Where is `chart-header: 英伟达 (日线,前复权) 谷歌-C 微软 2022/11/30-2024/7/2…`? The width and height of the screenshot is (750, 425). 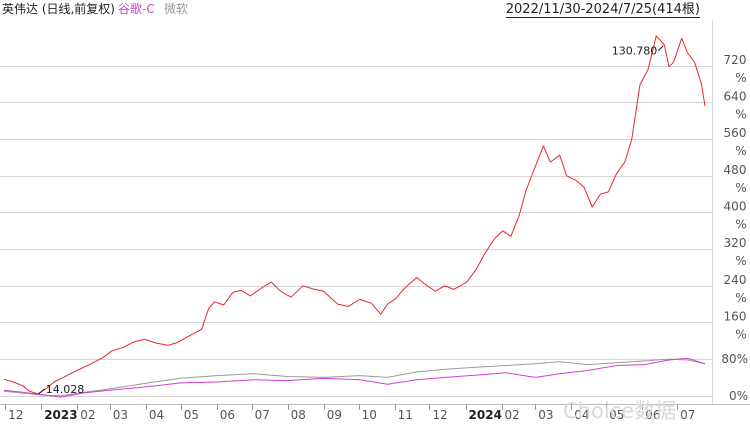
chart-header: 英伟达 (日线,前复权) 谷歌-C 微软 2022/11/30-2024/7/2… is located at coordinates (375, 10).